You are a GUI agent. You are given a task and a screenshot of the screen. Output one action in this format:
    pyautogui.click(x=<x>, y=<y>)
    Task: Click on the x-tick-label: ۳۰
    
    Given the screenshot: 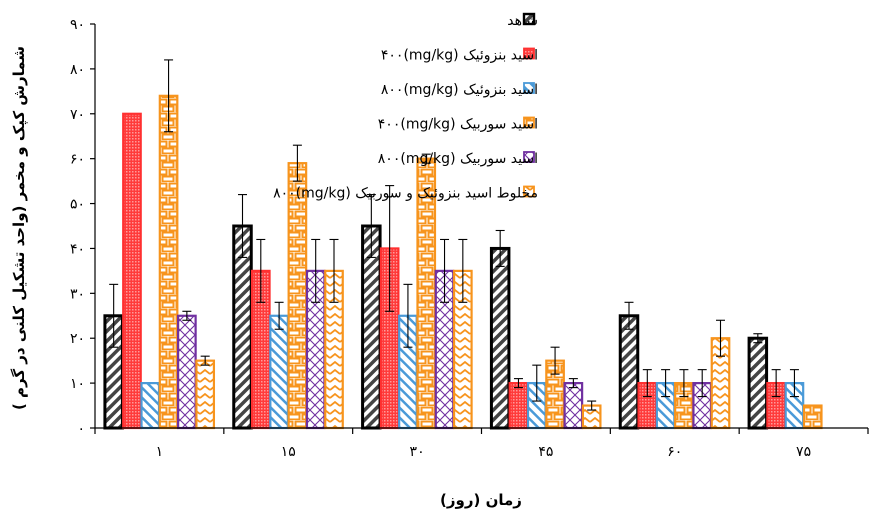 What is the action you would take?
    pyautogui.click(x=417, y=452)
    